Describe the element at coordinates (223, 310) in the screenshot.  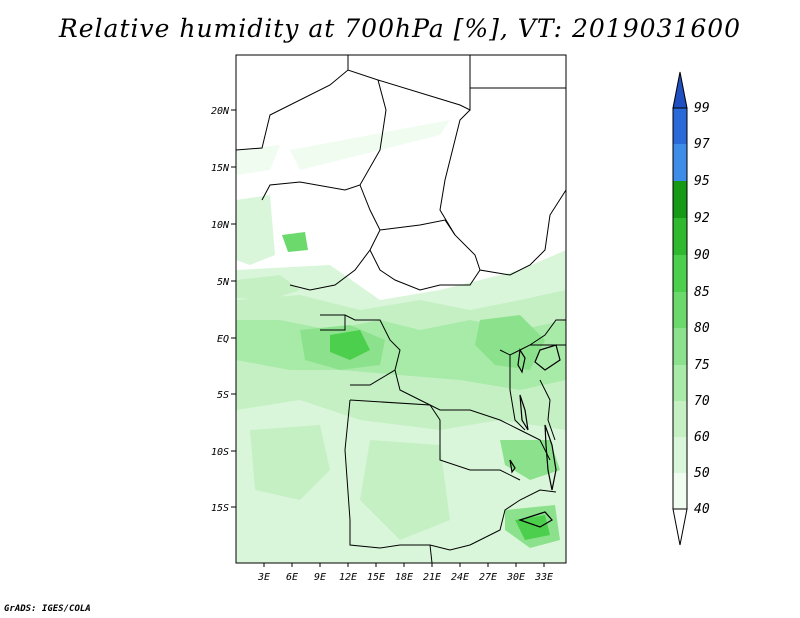
I see `lat-axis: 20N 15N 10N 5N EQ 5S 10S 15S` at that location.